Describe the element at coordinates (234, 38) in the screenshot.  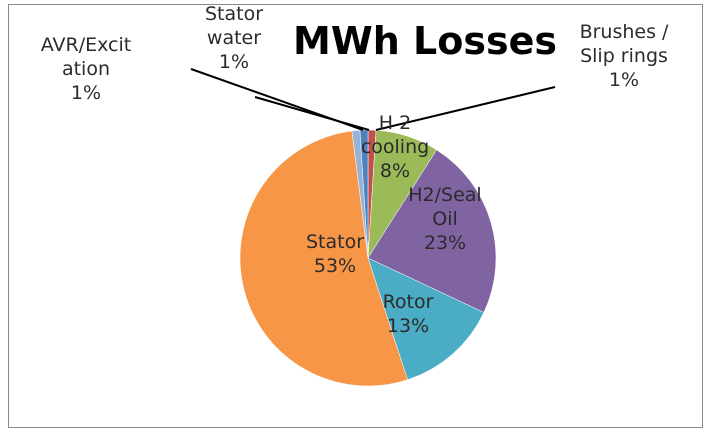
I see `data-label: Stator water 1%` at that location.